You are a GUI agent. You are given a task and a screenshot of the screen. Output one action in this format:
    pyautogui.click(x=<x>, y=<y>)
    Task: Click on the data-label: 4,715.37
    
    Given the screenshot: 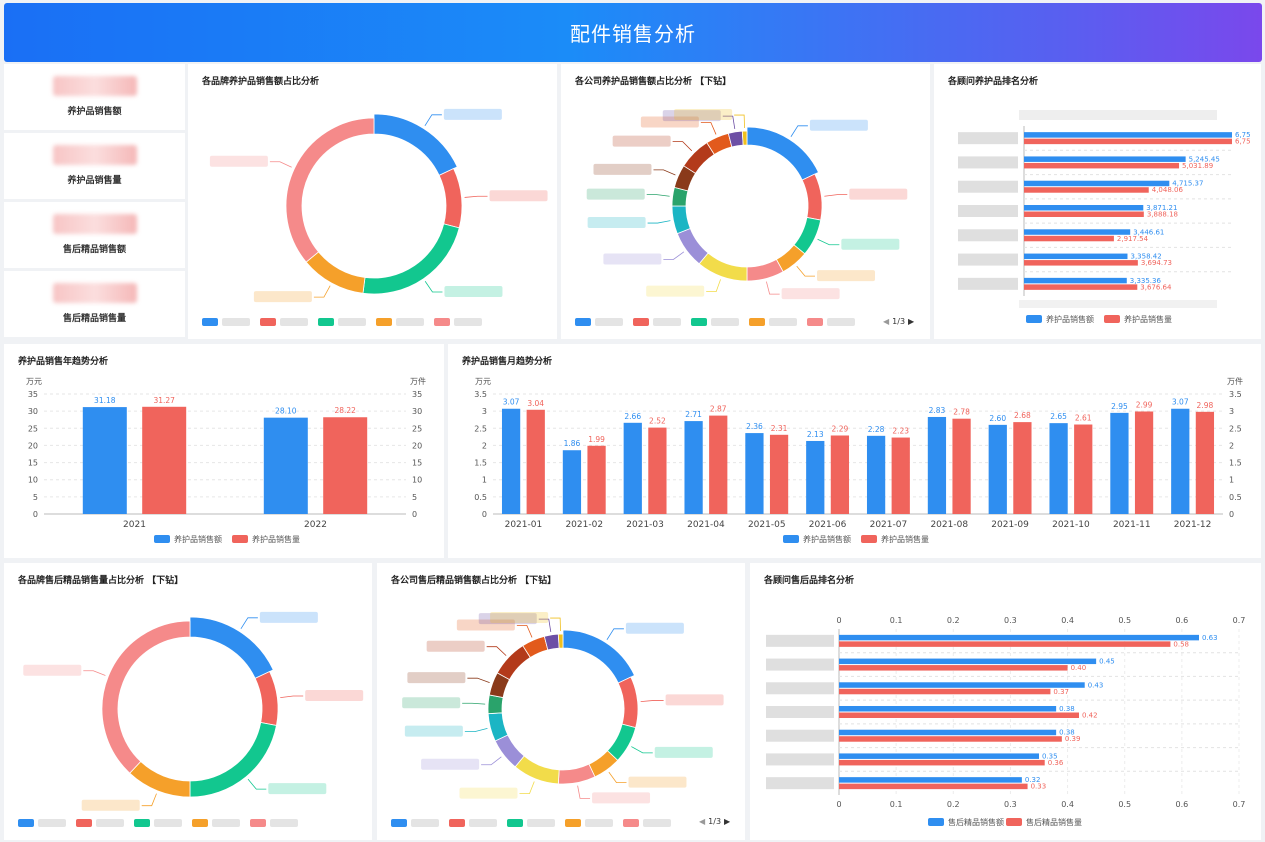 What is the action you would take?
    pyautogui.click(x=1187, y=184)
    